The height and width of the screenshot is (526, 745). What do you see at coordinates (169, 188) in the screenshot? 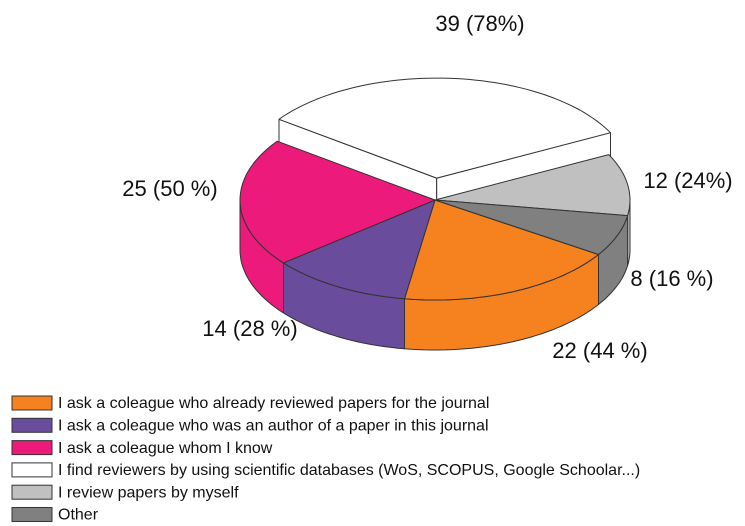
I see `value-label: 25 (50 %)` at bounding box center [169, 188].